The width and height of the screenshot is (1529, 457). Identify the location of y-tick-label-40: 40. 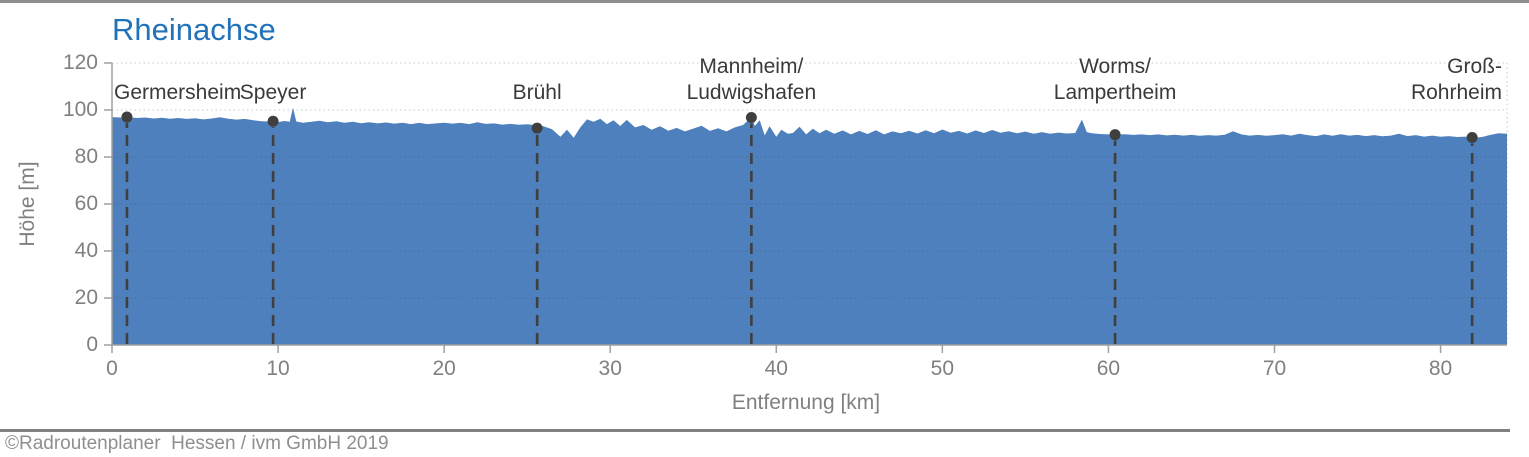
(86, 250).